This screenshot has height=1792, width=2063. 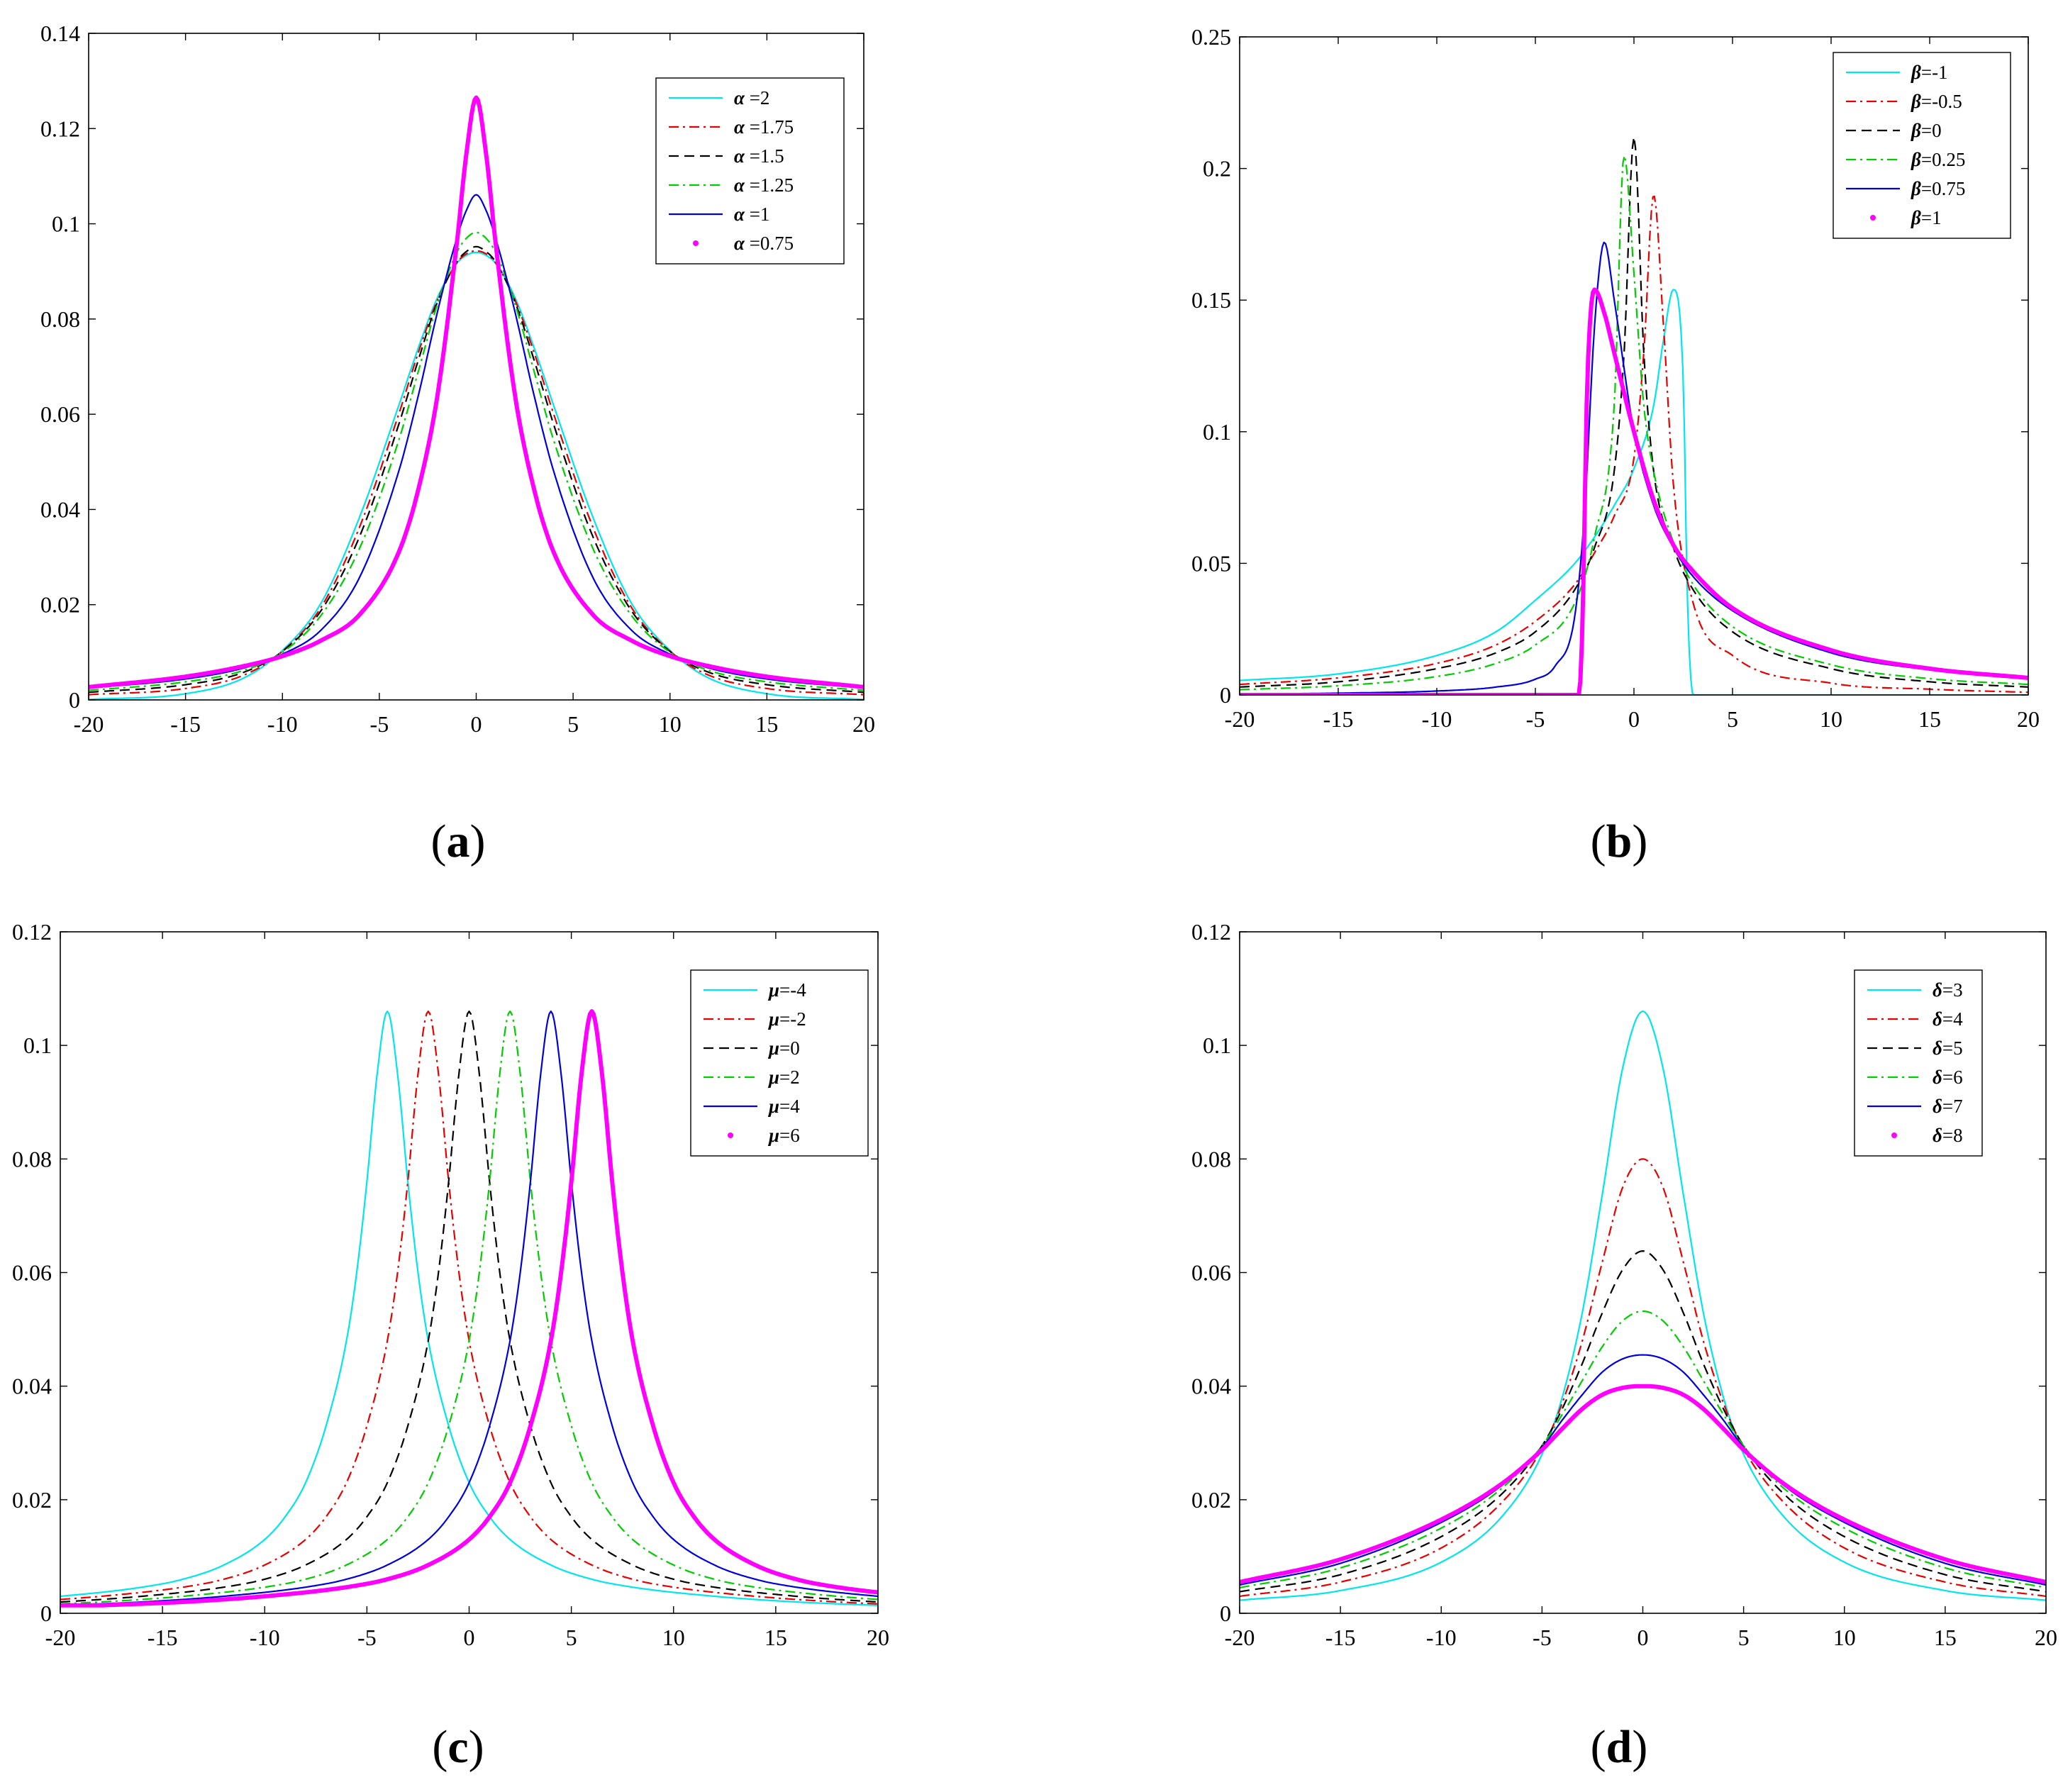 I want to click on legend-value: =1.75, so click(x=769, y=127).